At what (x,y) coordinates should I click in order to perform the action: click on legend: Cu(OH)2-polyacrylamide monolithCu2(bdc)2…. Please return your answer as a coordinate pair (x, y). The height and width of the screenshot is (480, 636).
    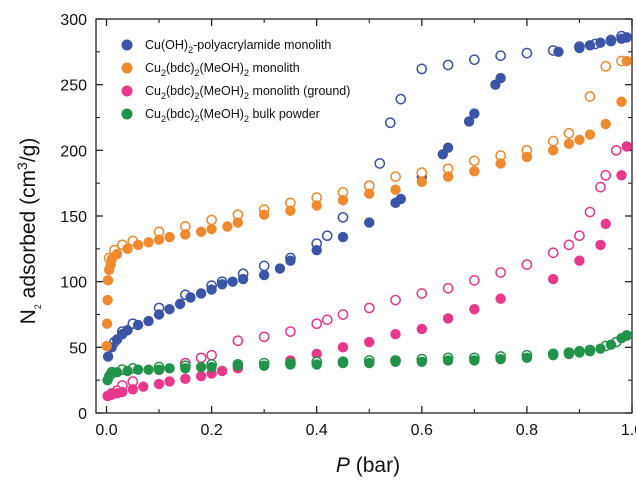
    Looking at the image, I should click on (235, 81).